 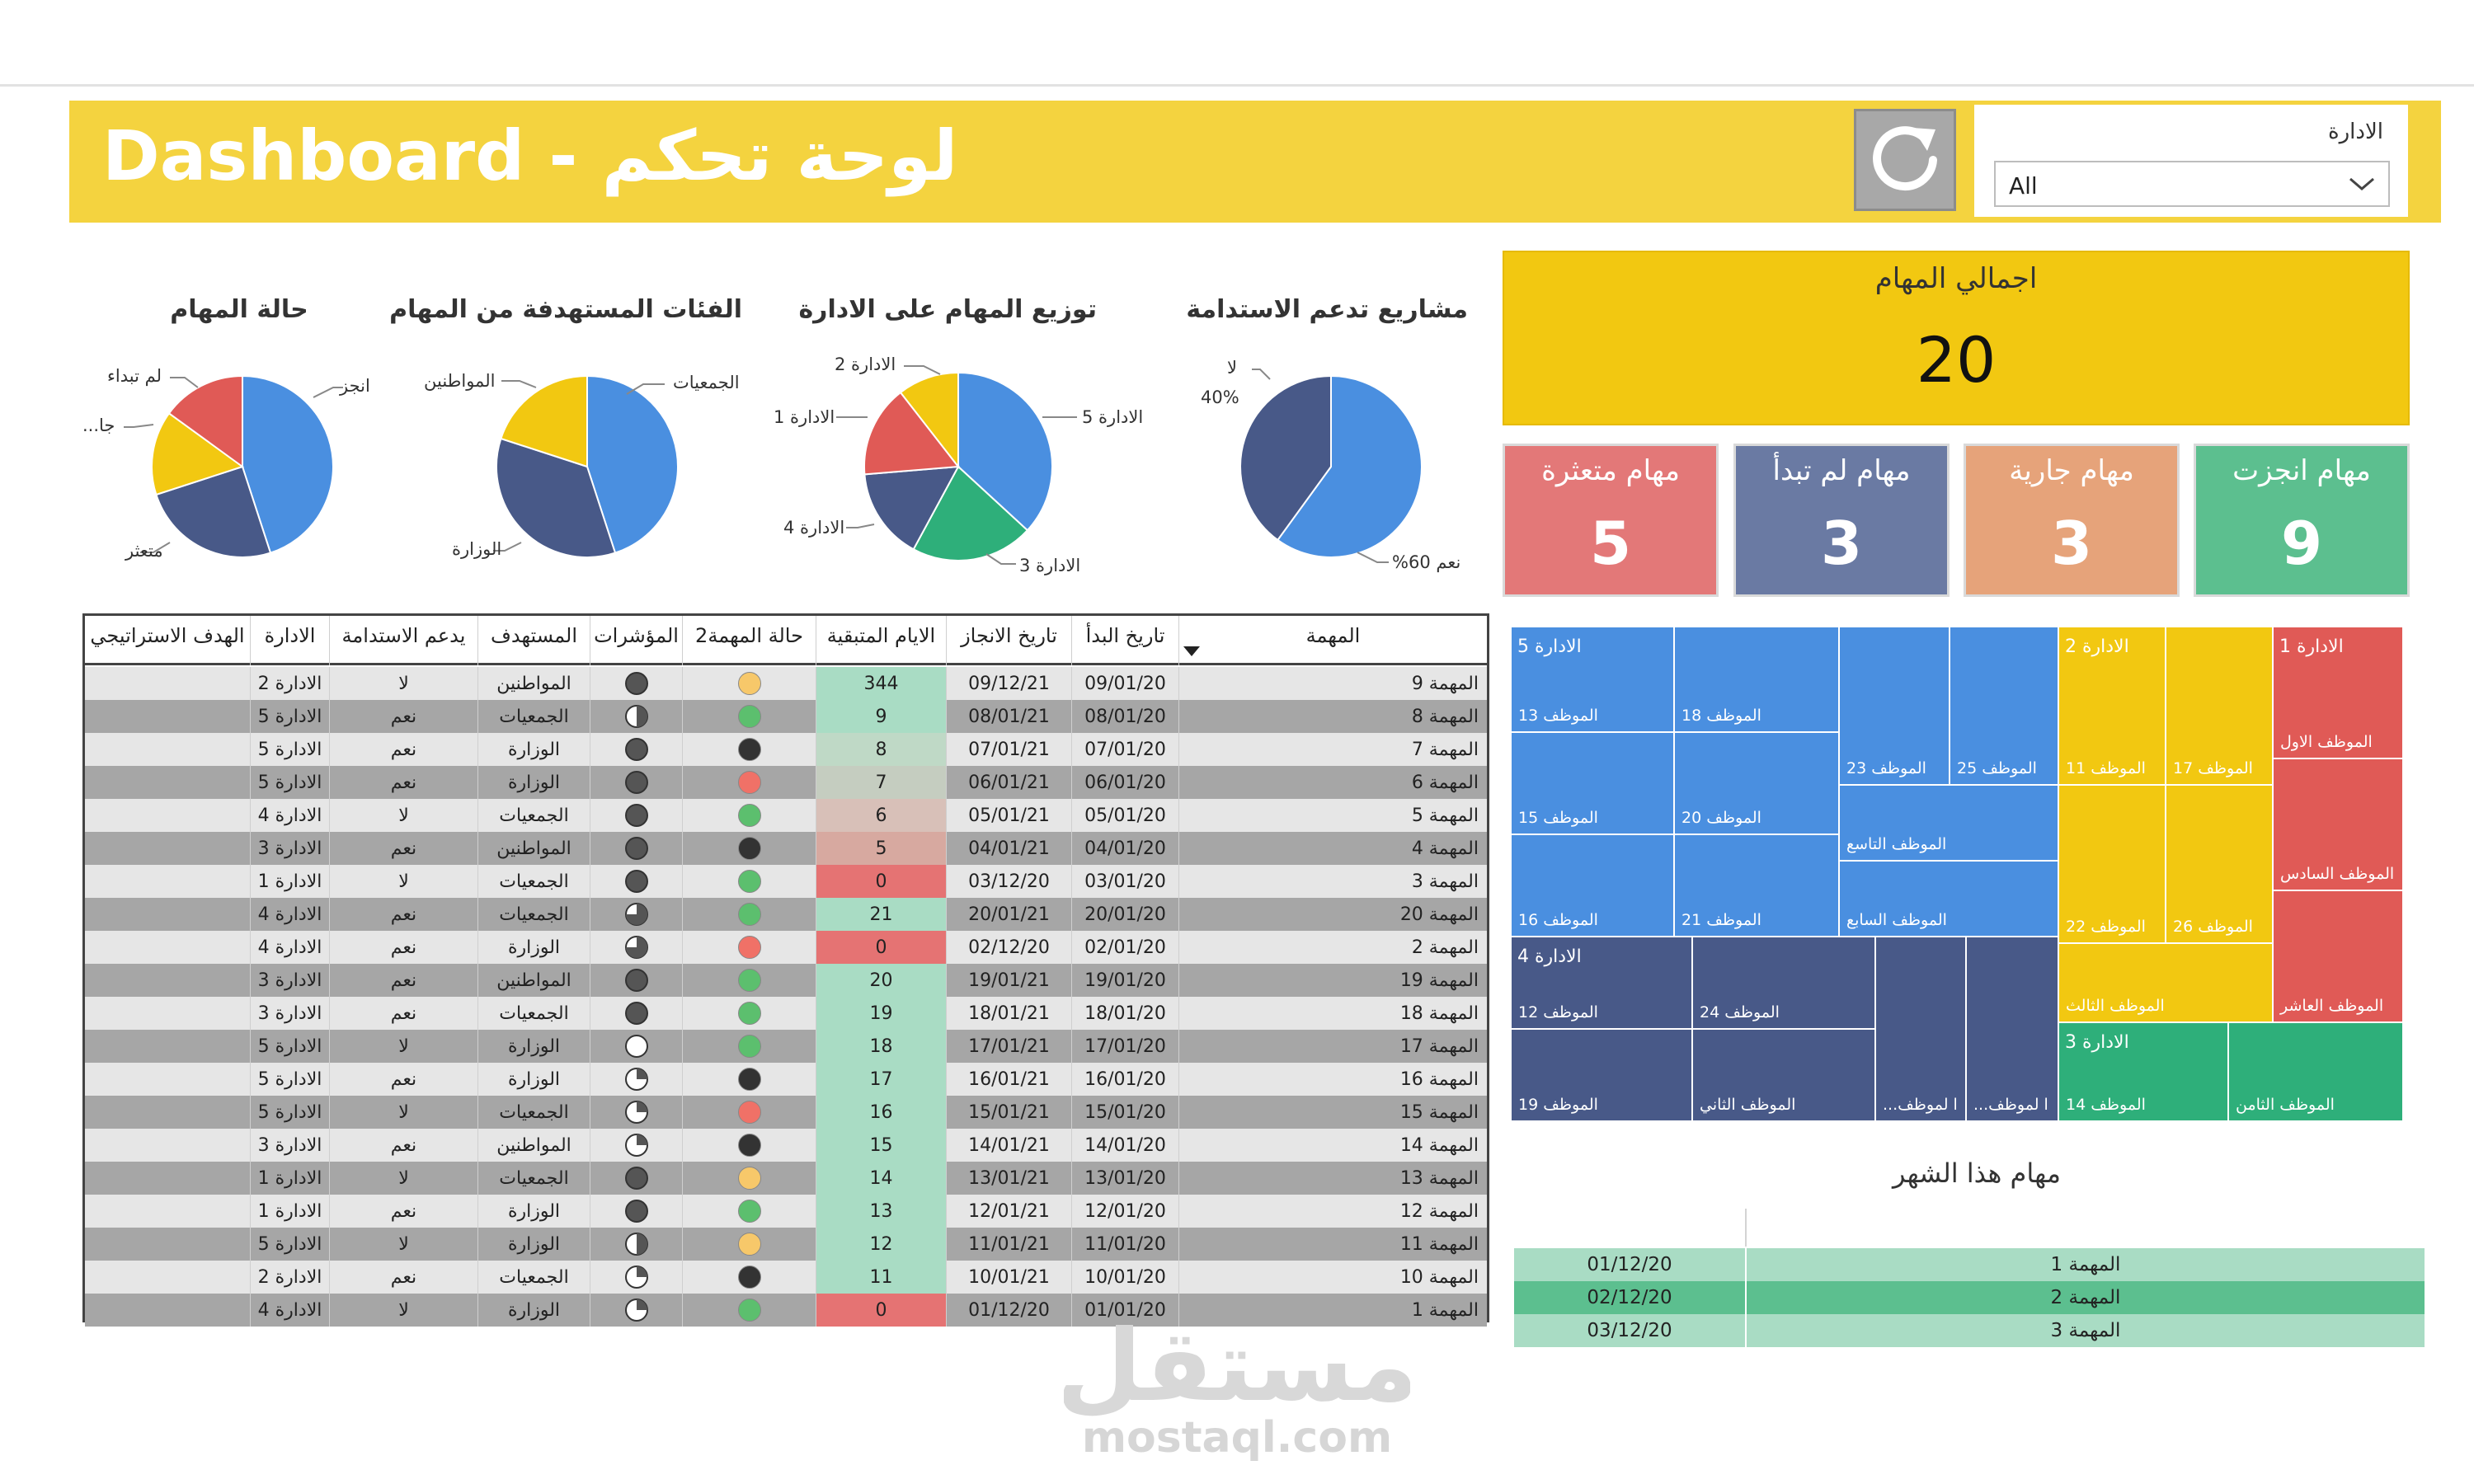 What do you see at coordinates (2338, 956) in the screenshot?
I see `treemap-cell: الموظف العاشر` at bounding box center [2338, 956].